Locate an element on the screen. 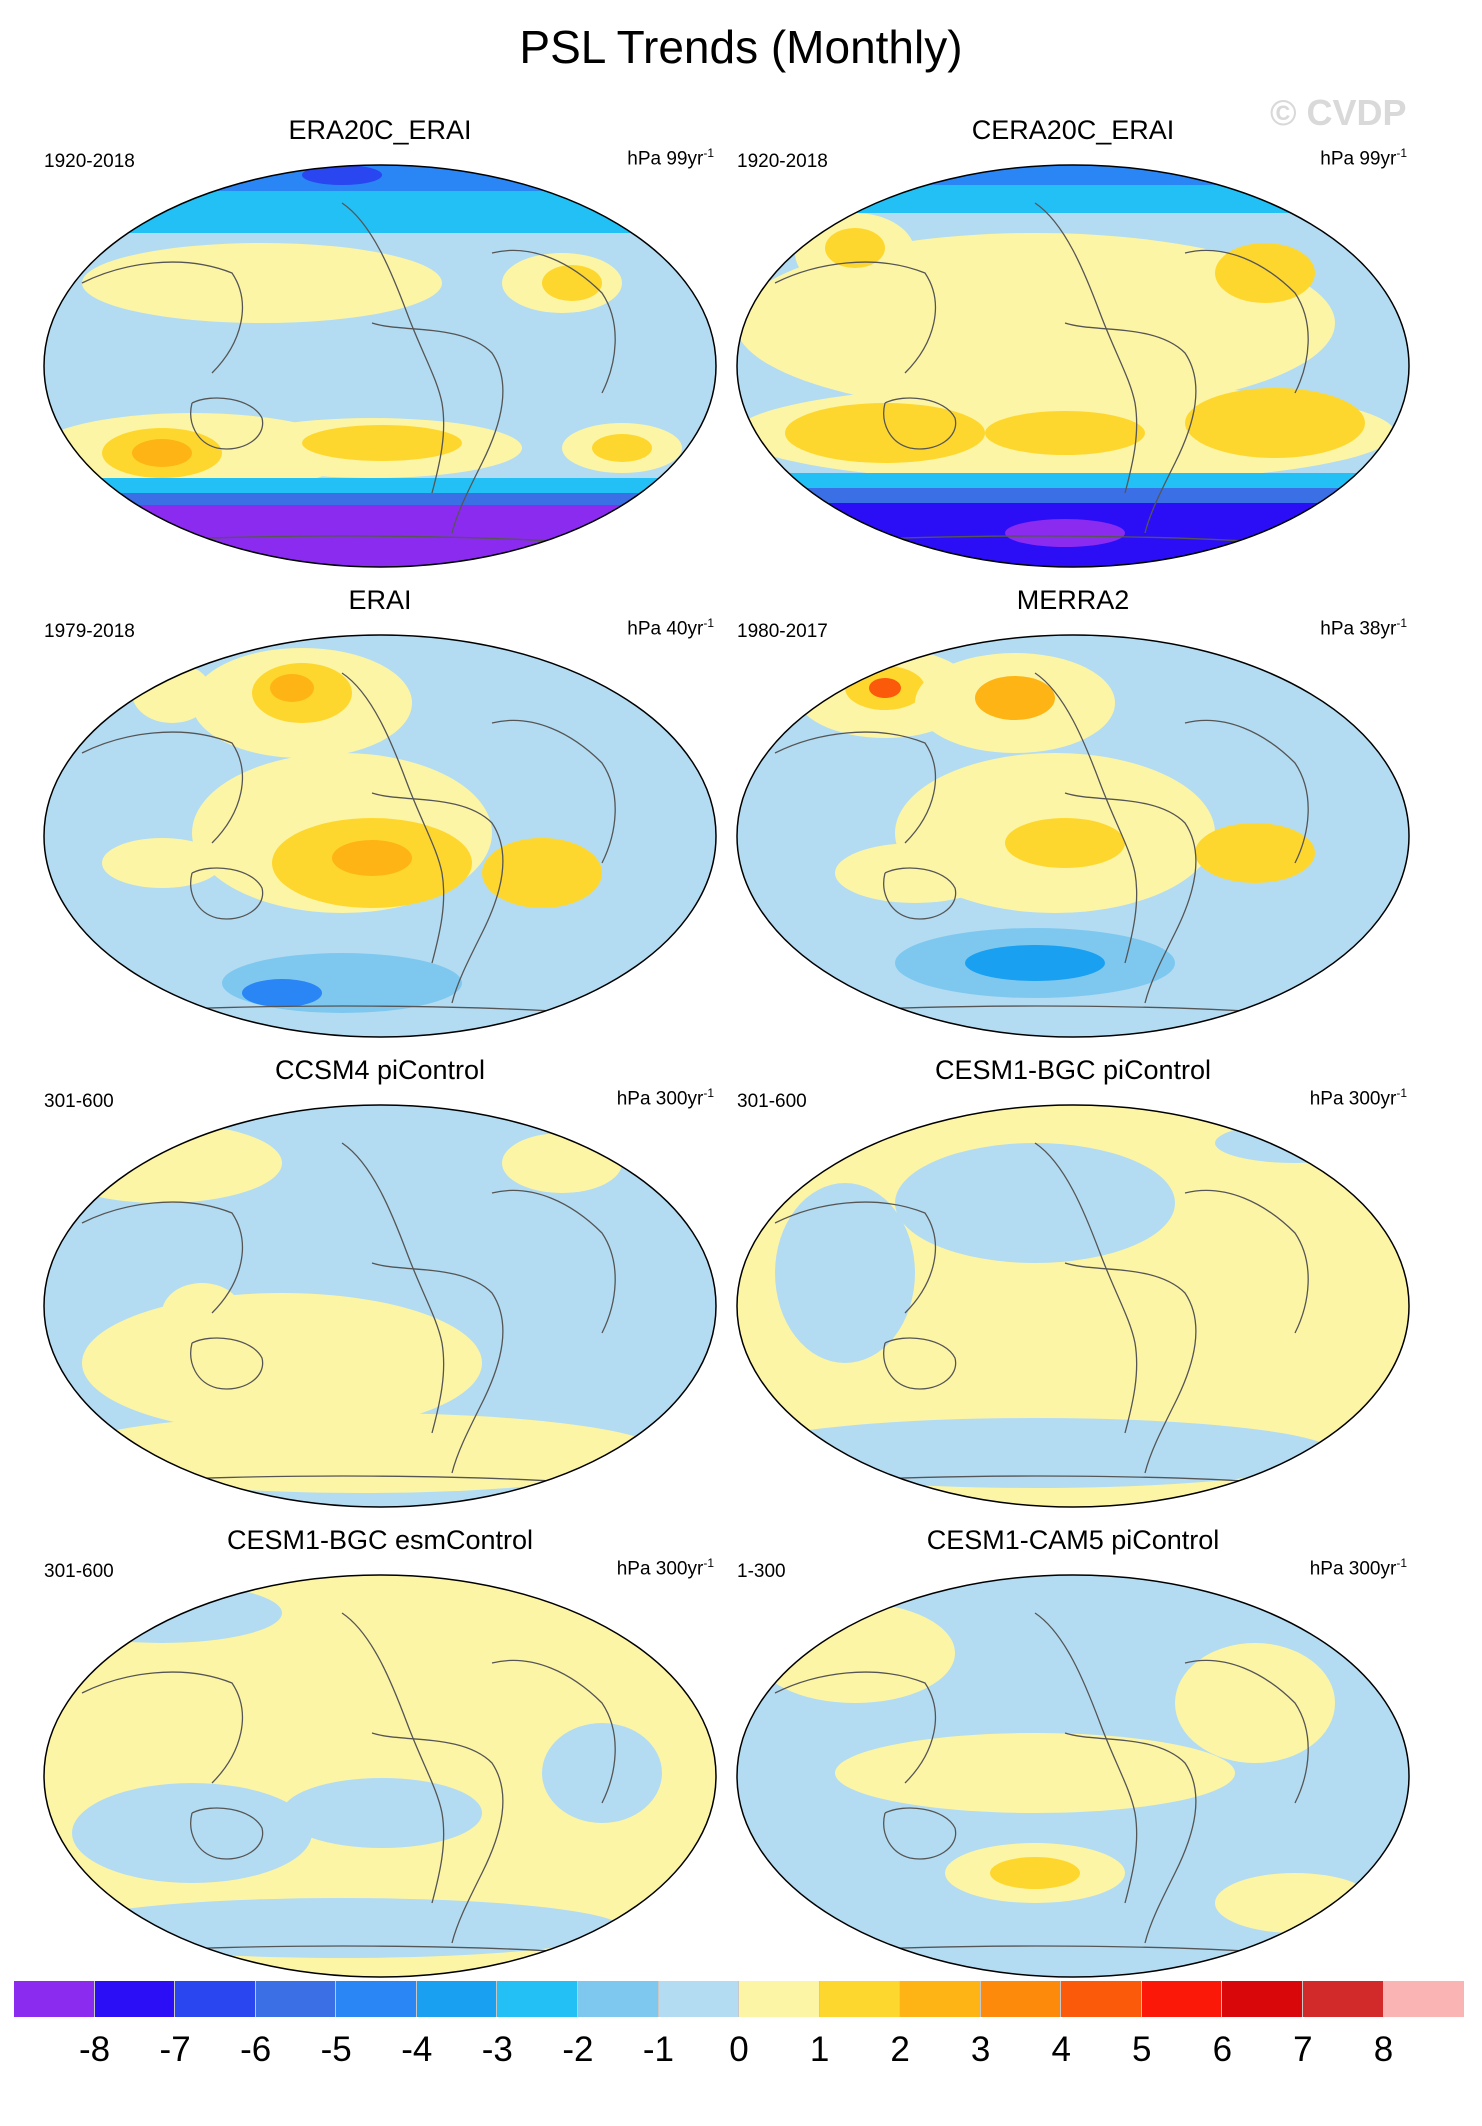 The width and height of the screenshot is (1482, 2126). map-panel: MERRA2 1980-2017 hPa 38yr-1 is located at coordinates (1073, 811).